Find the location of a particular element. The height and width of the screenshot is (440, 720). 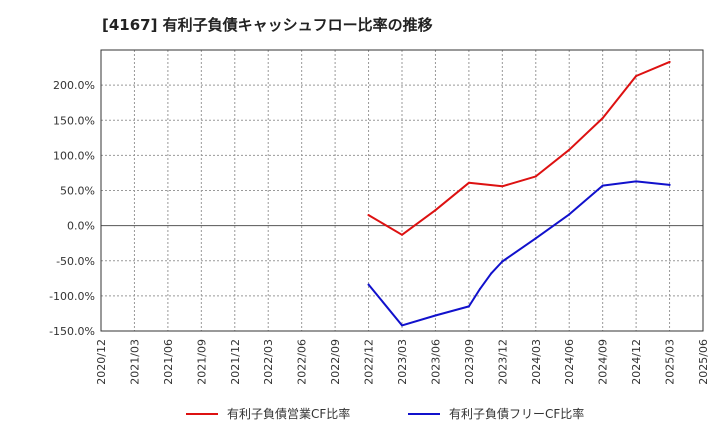

x-tick-label: 2021/09 is located at coordinates (201, 362).